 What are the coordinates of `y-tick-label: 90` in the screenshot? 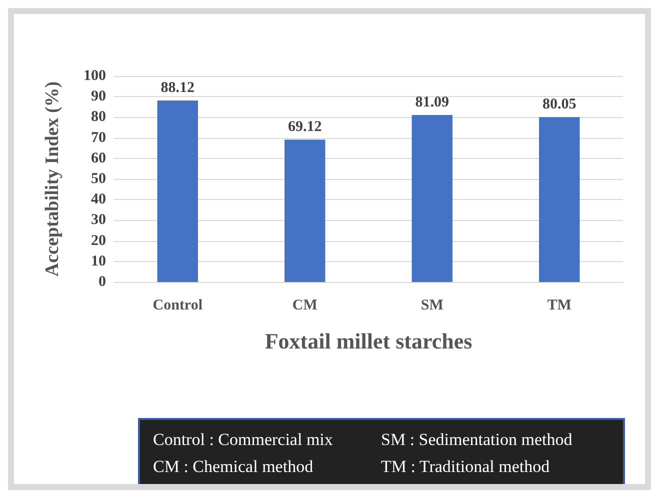 It's located at (98, 96).